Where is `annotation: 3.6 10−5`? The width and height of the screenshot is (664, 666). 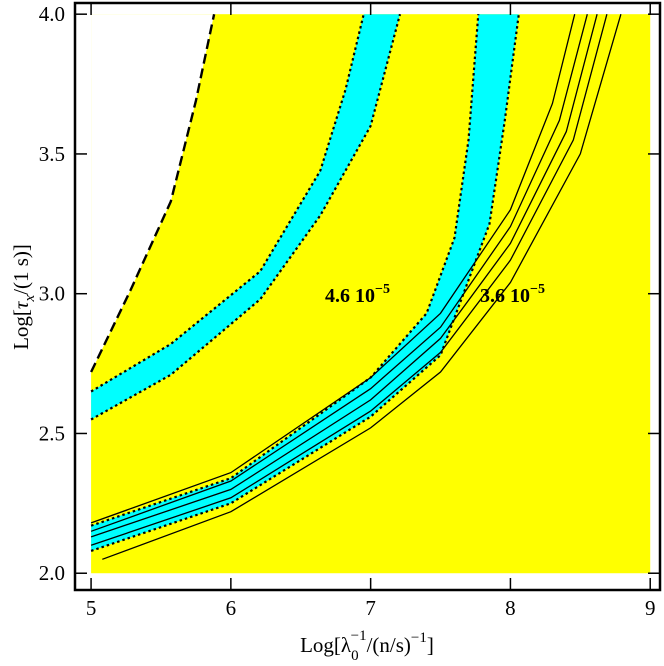
annotation: 3.6 10−5 is located at coordinates (512, 294).